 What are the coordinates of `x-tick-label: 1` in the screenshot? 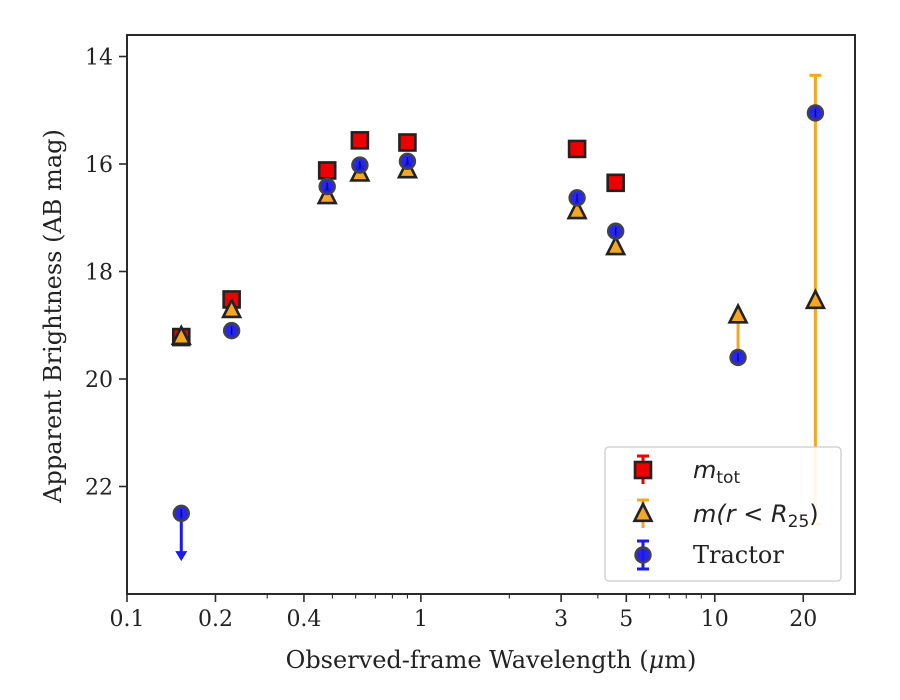 It's located at (421, 619).